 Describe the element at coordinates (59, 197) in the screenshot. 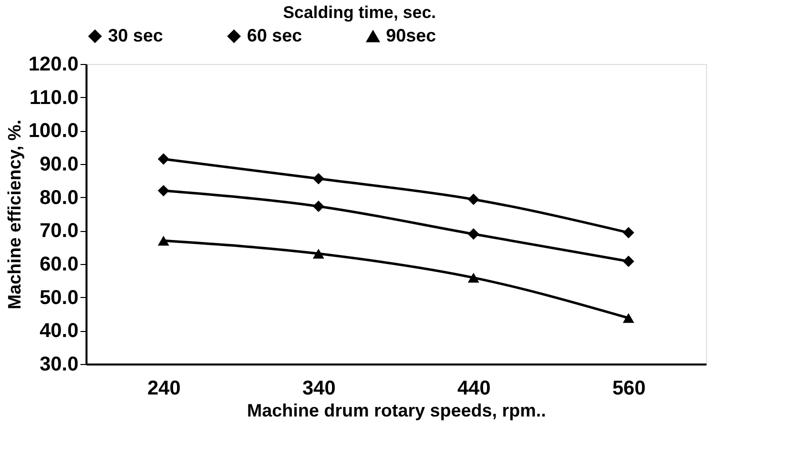

I see `y-tick-label: 80.0` at that location.